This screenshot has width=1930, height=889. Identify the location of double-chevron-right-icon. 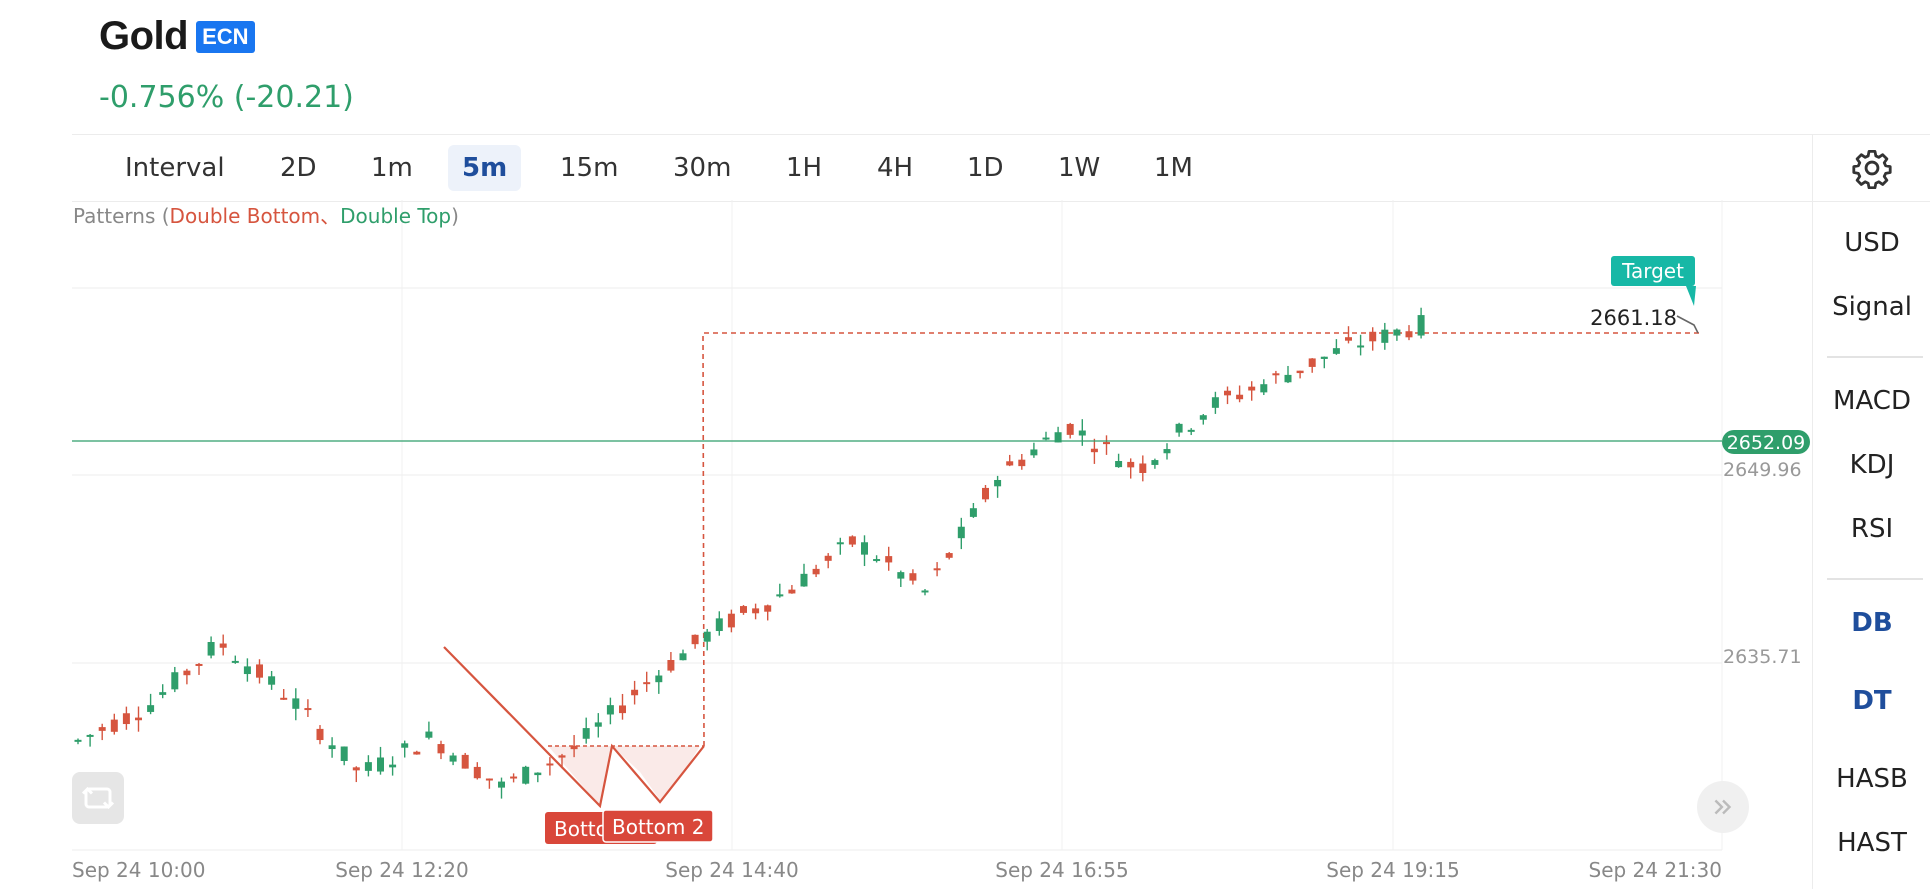
(1723, 807).